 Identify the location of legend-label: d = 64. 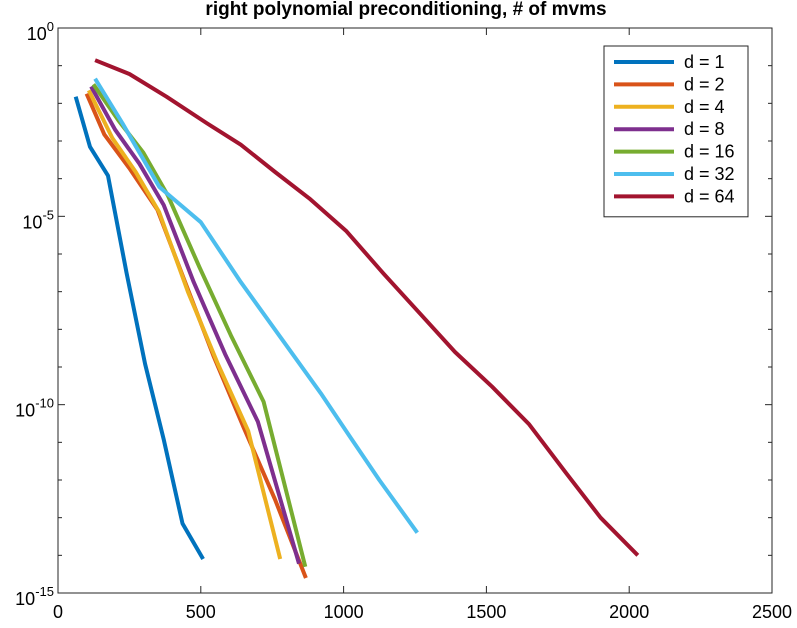
(709, 196).